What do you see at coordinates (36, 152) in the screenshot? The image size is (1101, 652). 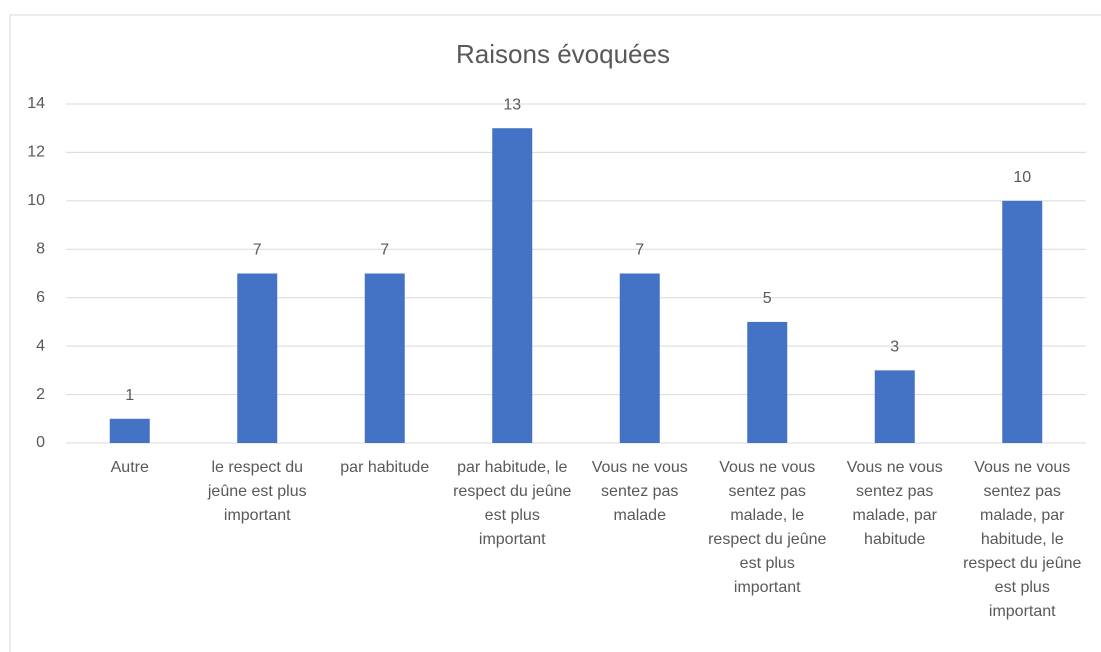 I see `y-tick-label: 12` at bounding box center [36, 152].